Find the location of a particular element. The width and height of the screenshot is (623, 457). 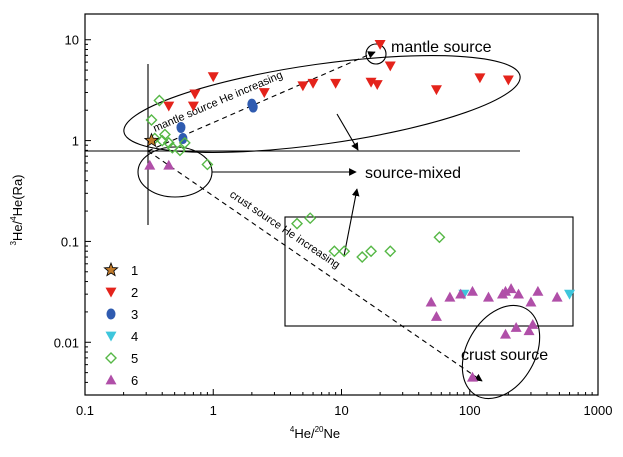

x-tick-label: 1 is located at coordinates (213, 410).